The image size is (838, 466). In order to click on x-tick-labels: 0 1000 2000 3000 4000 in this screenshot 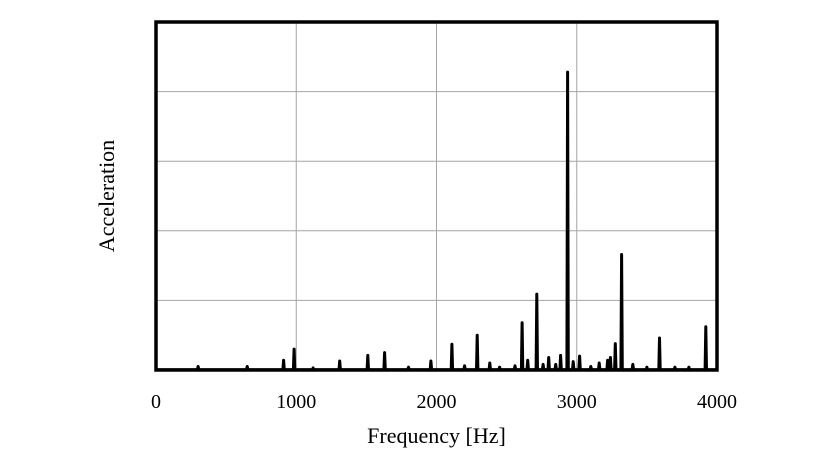, I will do `click(444, 402)`.